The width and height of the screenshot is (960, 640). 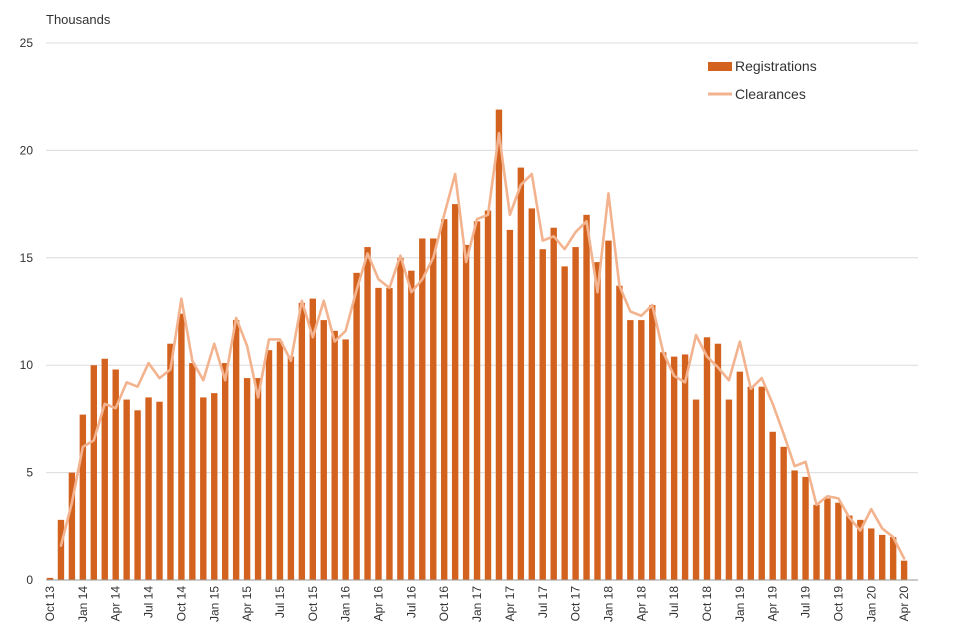 What do you see at coordinates (608, 604) in the screenshot?
I see `x-tick-label: Jan 18` at bounding box center [608, 604].